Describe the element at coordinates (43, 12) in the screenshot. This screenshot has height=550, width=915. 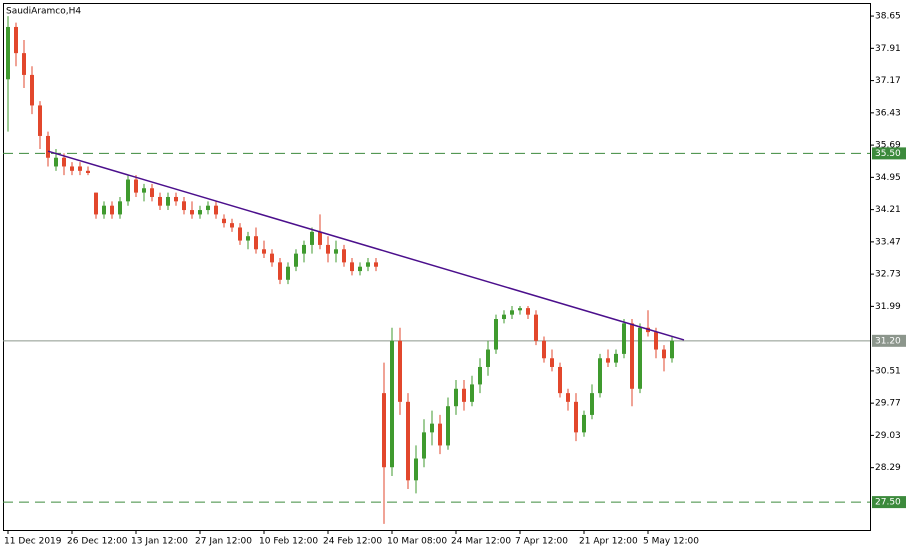
I see `chart-title: SaudiAramco,H4` at that location.